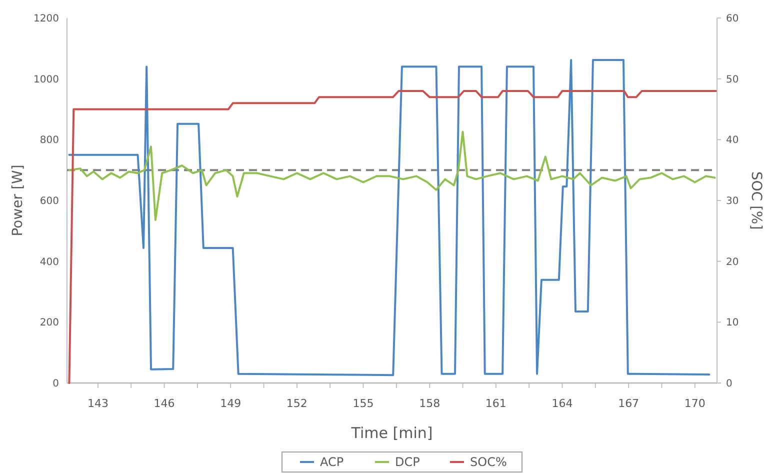 The image size is (770, 473). Describe the element at coordinates (732, 140) in the screenshot. I see `y2-tick-label: 40` at that location.